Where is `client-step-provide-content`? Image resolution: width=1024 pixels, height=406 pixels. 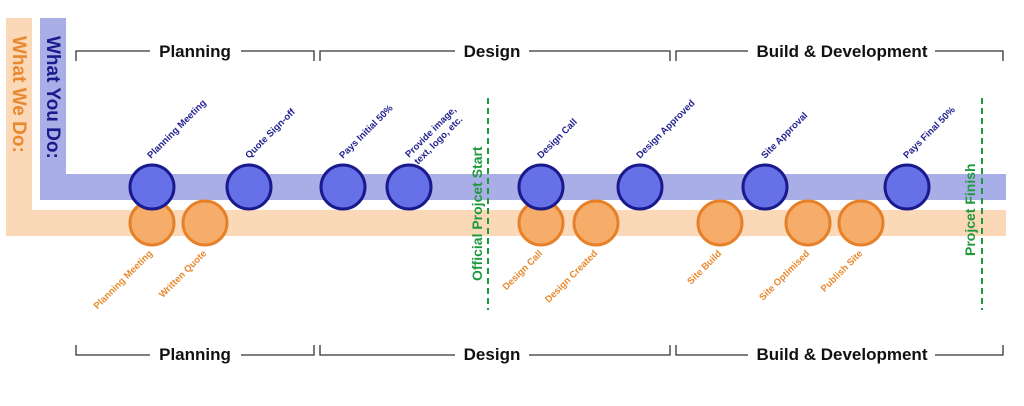
client-step-provide-content is located at coordinates (409, 187).